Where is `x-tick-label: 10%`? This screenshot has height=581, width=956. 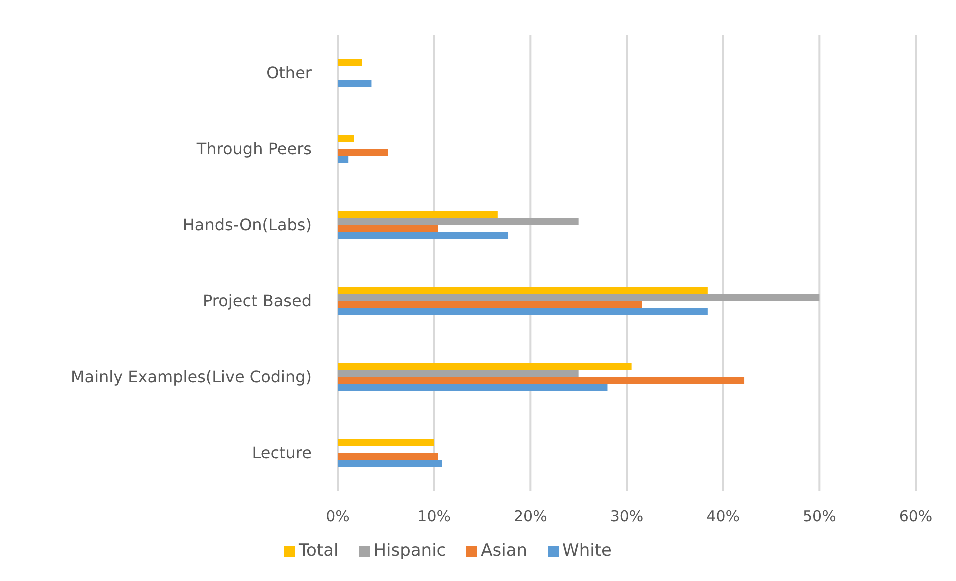 x-tick-label: 10% is located at coordinates (435, 517).